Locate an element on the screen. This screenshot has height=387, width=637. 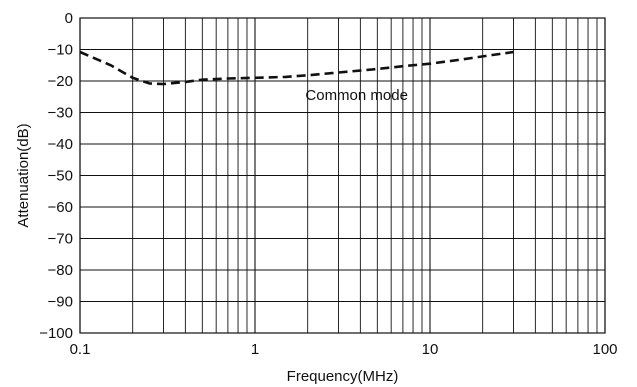
x-tick-label: 10 is located at coordinates (430, 349).